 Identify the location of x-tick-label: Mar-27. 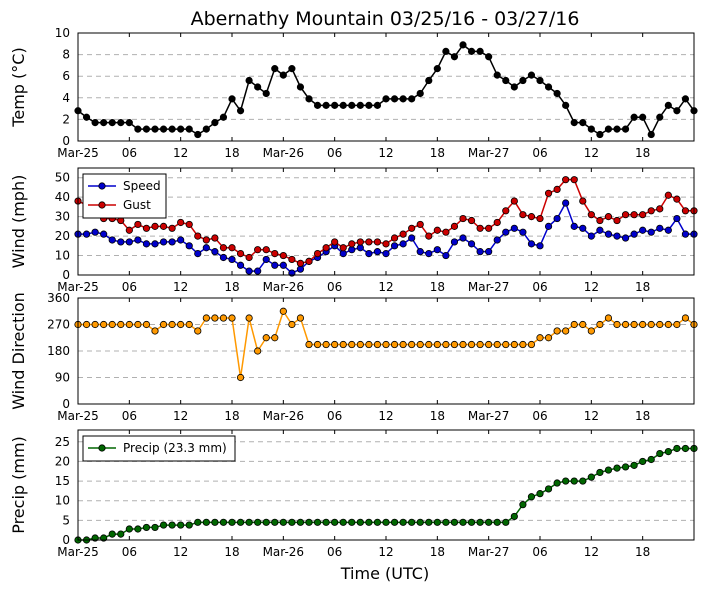
(488, 416).